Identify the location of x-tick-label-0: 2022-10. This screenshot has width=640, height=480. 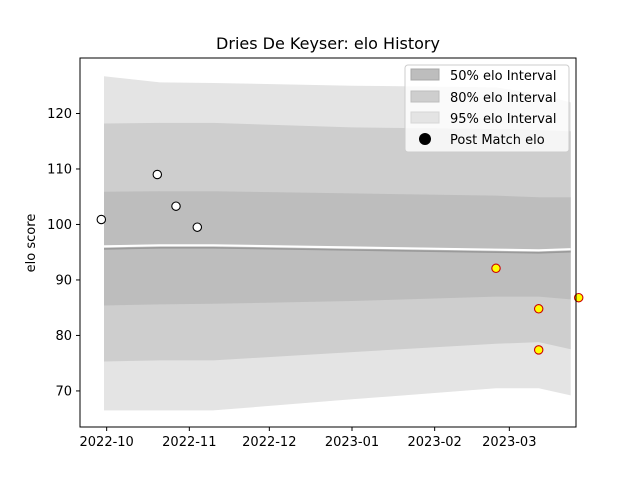
(107, 442).